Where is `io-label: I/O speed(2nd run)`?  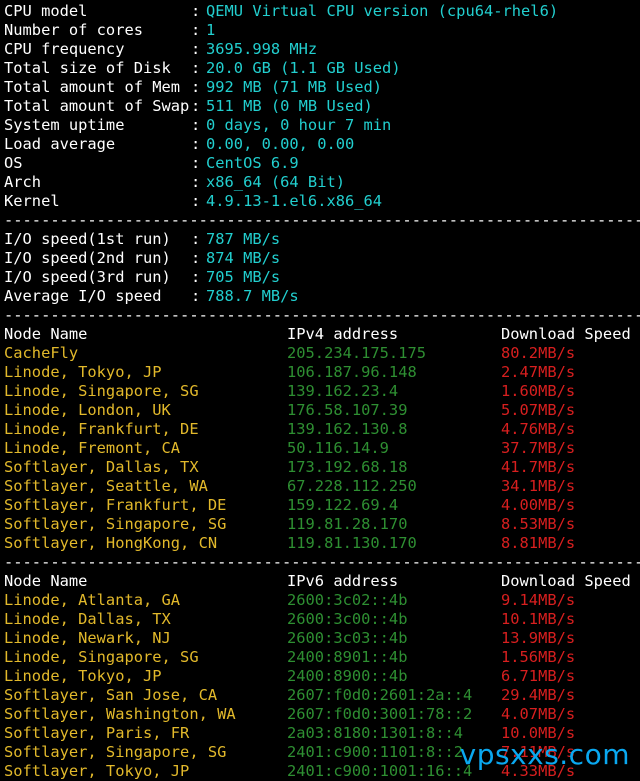
io-label: I/O speed(2nd run) is located at coordinates (87, 258).